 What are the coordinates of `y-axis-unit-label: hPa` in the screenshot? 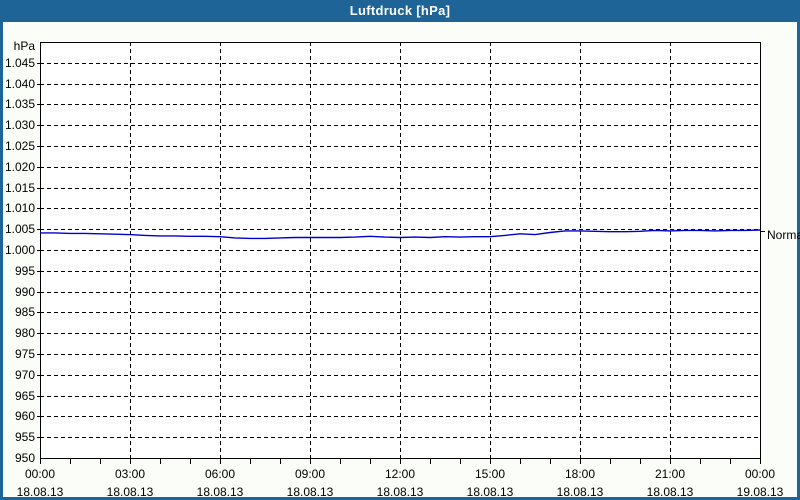 It's located at (25, 46).